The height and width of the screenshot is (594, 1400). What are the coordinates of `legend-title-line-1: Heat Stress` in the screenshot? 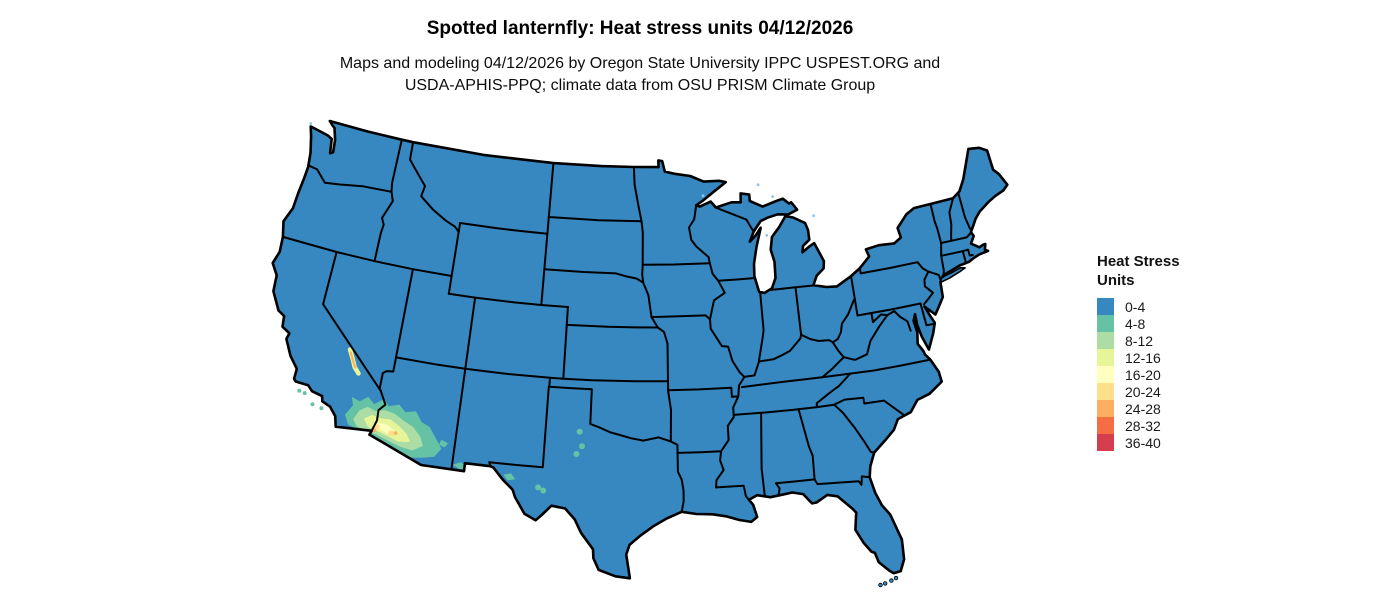 It's located at (1138, 261).